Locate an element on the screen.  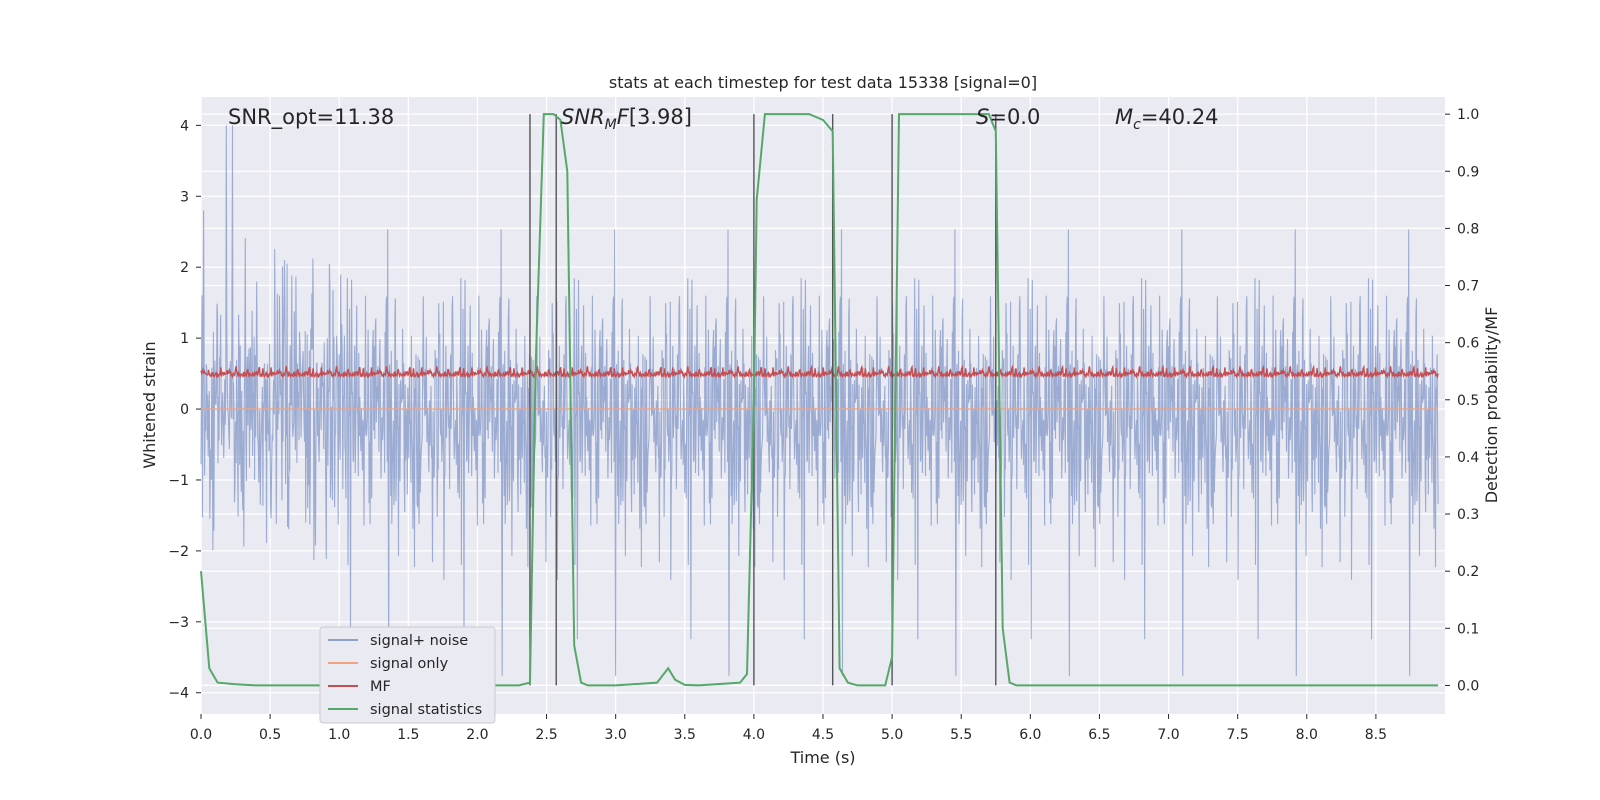
y-axis-ticks: −4 −3 −2 −1 0 1 2 3 4 is located at coordinates (184, 410).